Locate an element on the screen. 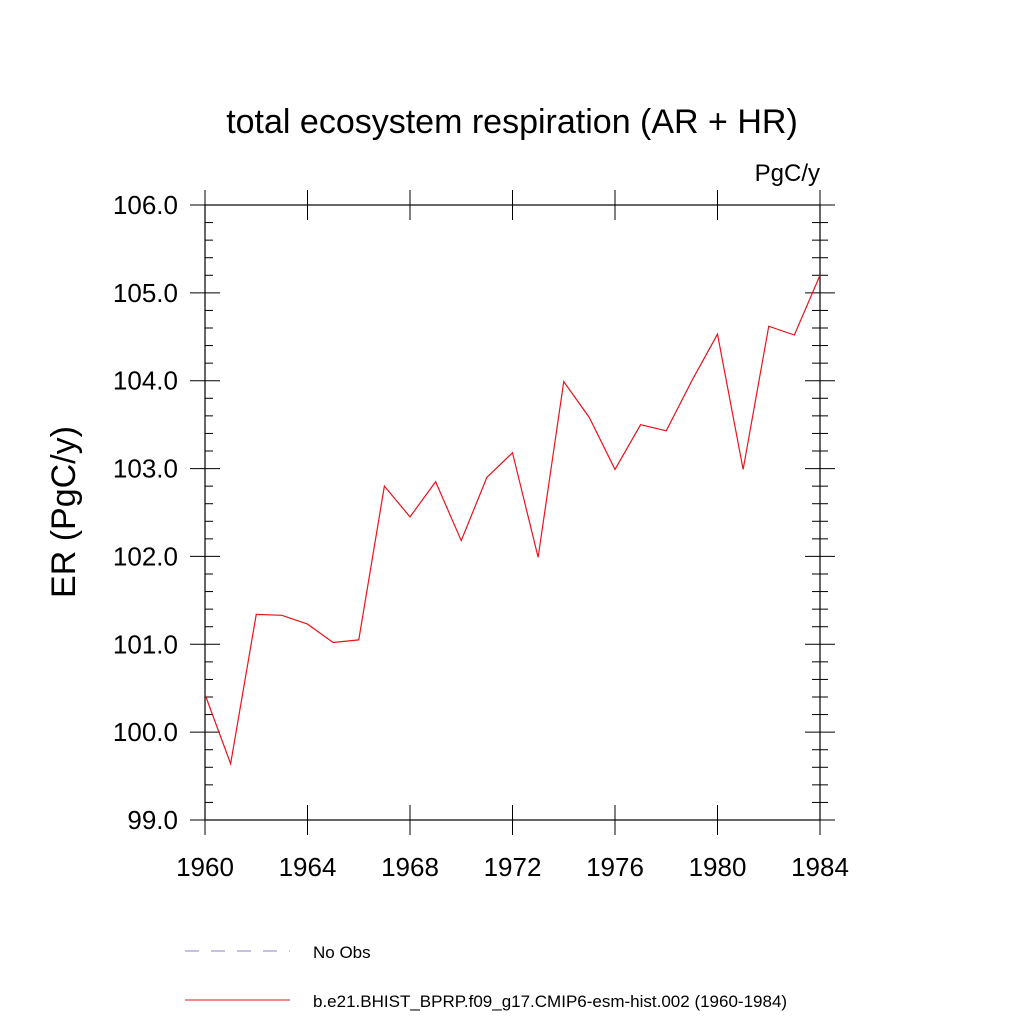 The width and height of the screenshot is (1024, 1024). x-tick-label: 1976 is located at coordinates (615, 867).